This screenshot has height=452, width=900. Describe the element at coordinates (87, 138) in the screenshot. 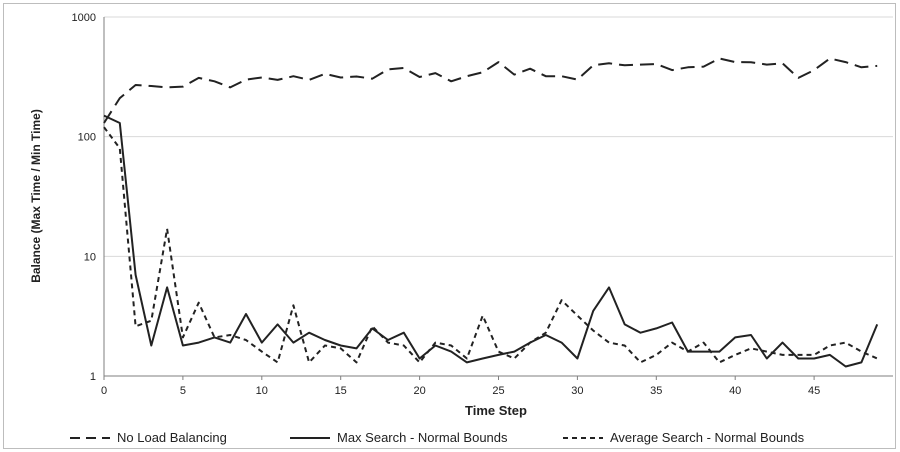

I see `y-tick-label: 100` at that location.